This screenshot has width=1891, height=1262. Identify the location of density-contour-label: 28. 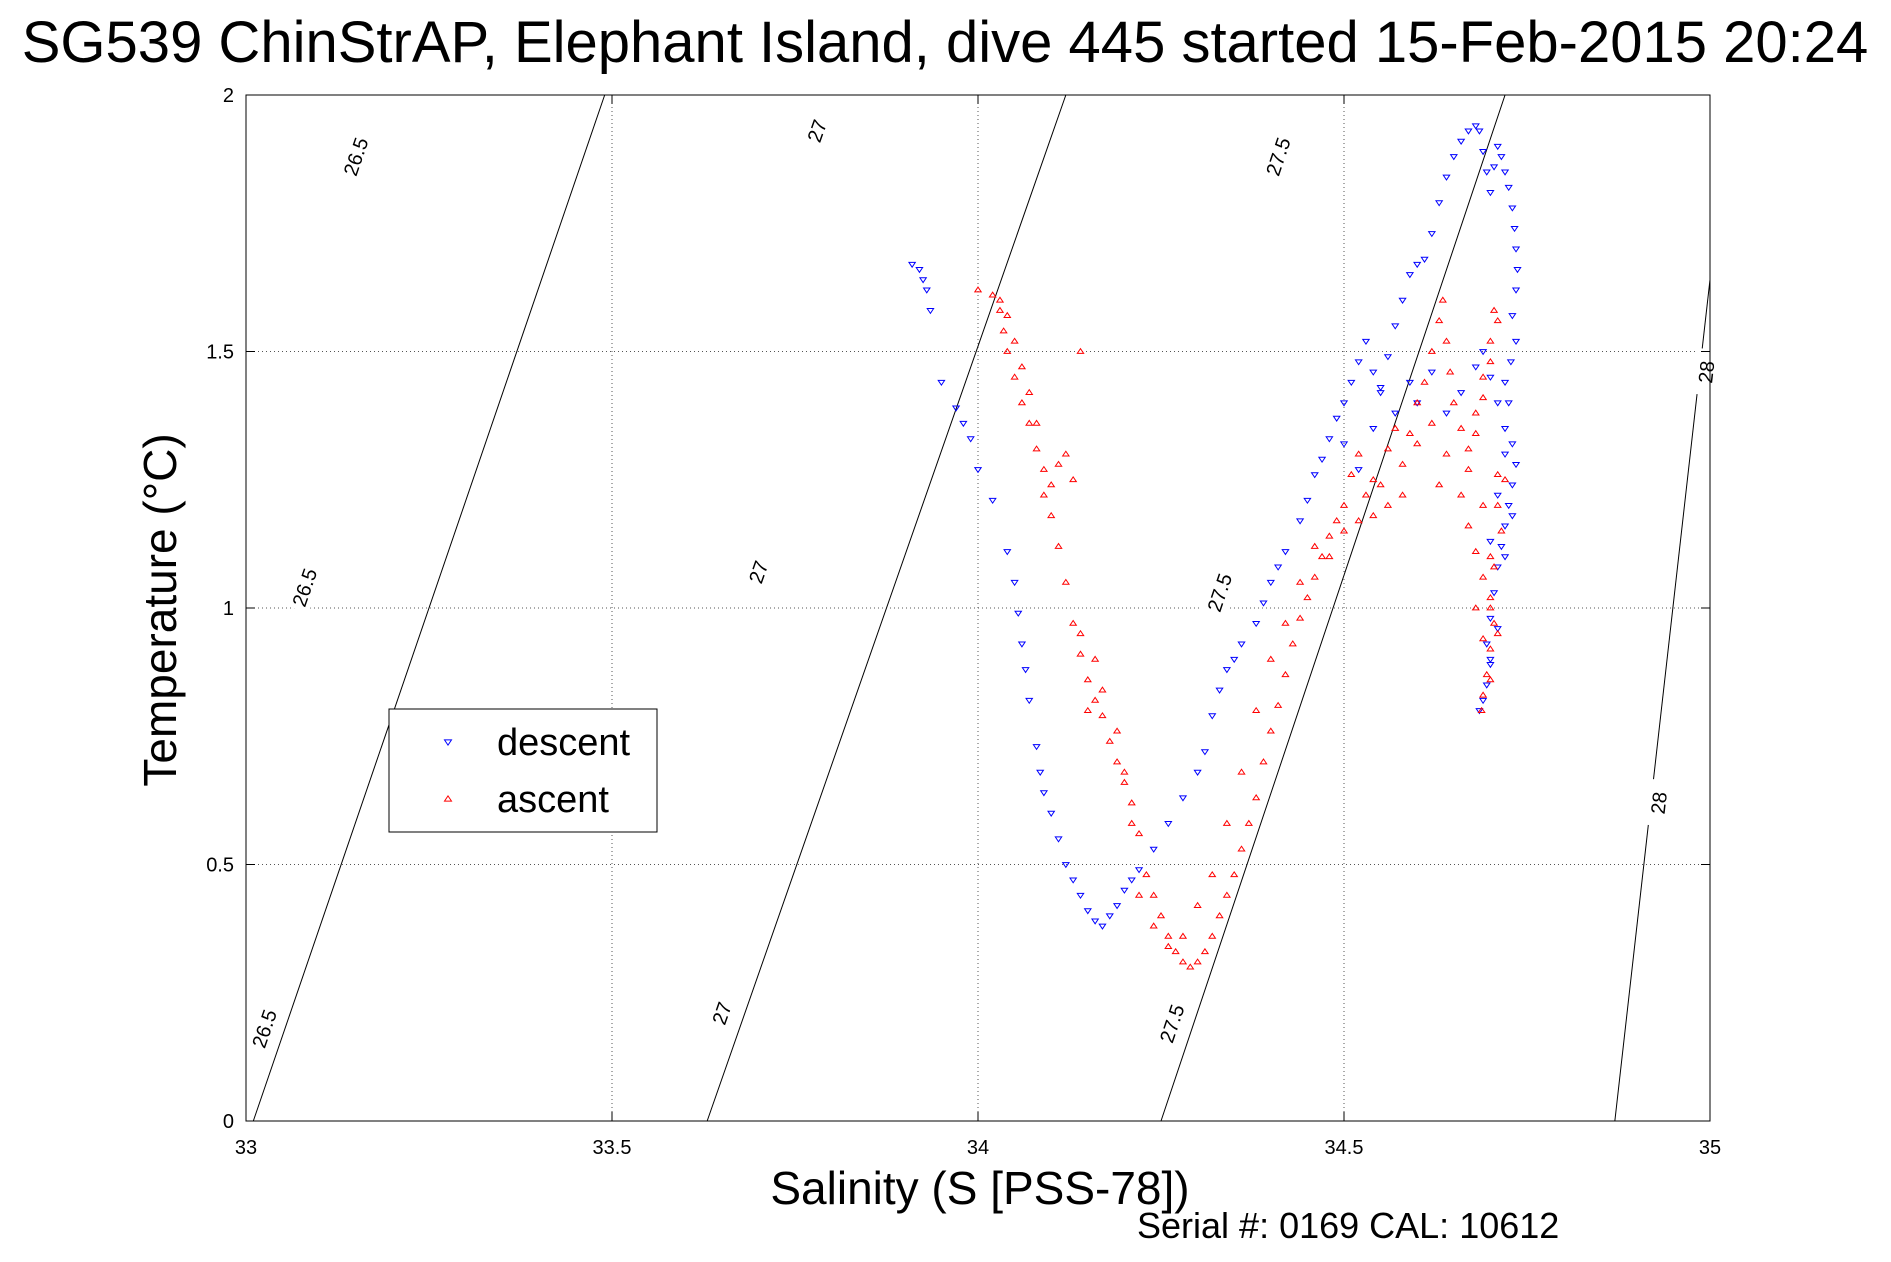
(1659, 803).